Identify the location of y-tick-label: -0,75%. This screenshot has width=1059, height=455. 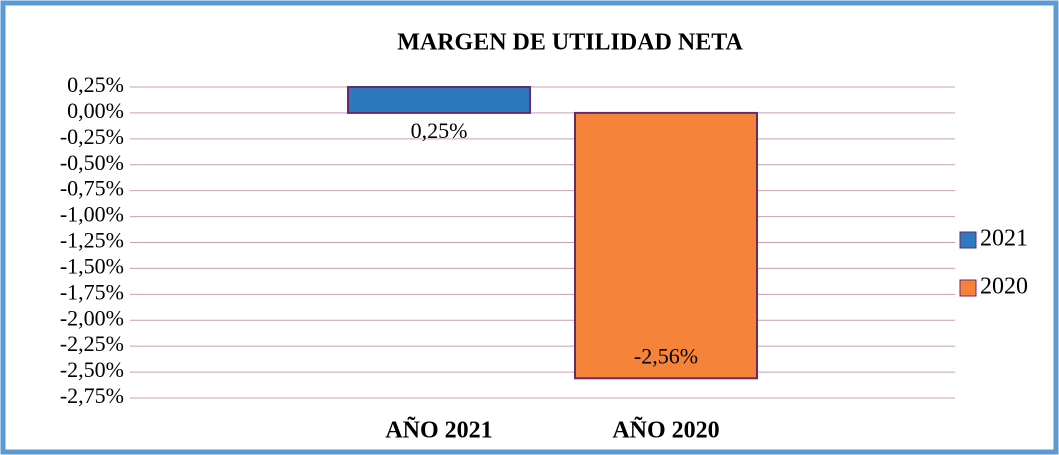
(92, 188).